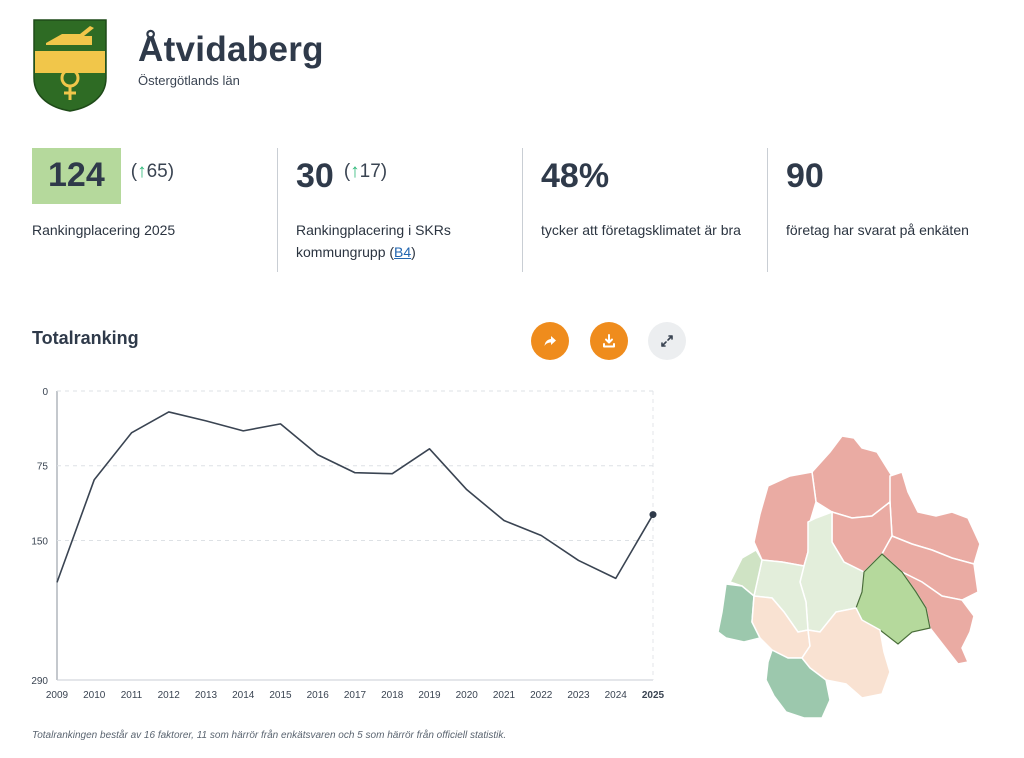 The image size is (1024, 758). What do you see at coordinates (373, 241) in the screenshot?
I see `group-ranking-label: Rankingplacering i SKRs kommungrupp (B4)` at bounding box center [373, 241].